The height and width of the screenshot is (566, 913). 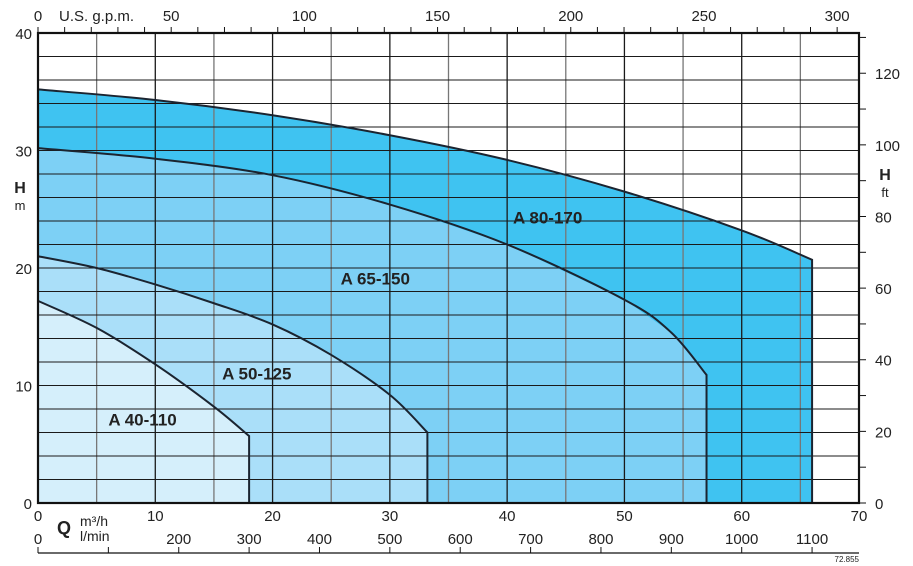 I want to click on q-symbol: Q, so click(x=64, y=528).